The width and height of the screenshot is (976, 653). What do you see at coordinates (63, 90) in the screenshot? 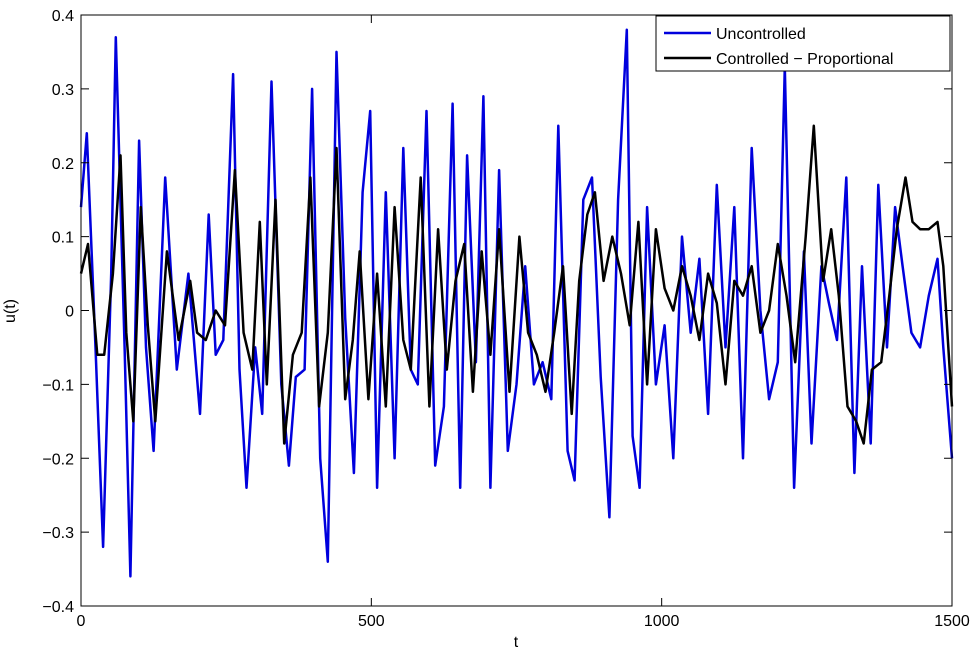
I see `y-tick-label: 0.3` at bounding box center [63, 90].